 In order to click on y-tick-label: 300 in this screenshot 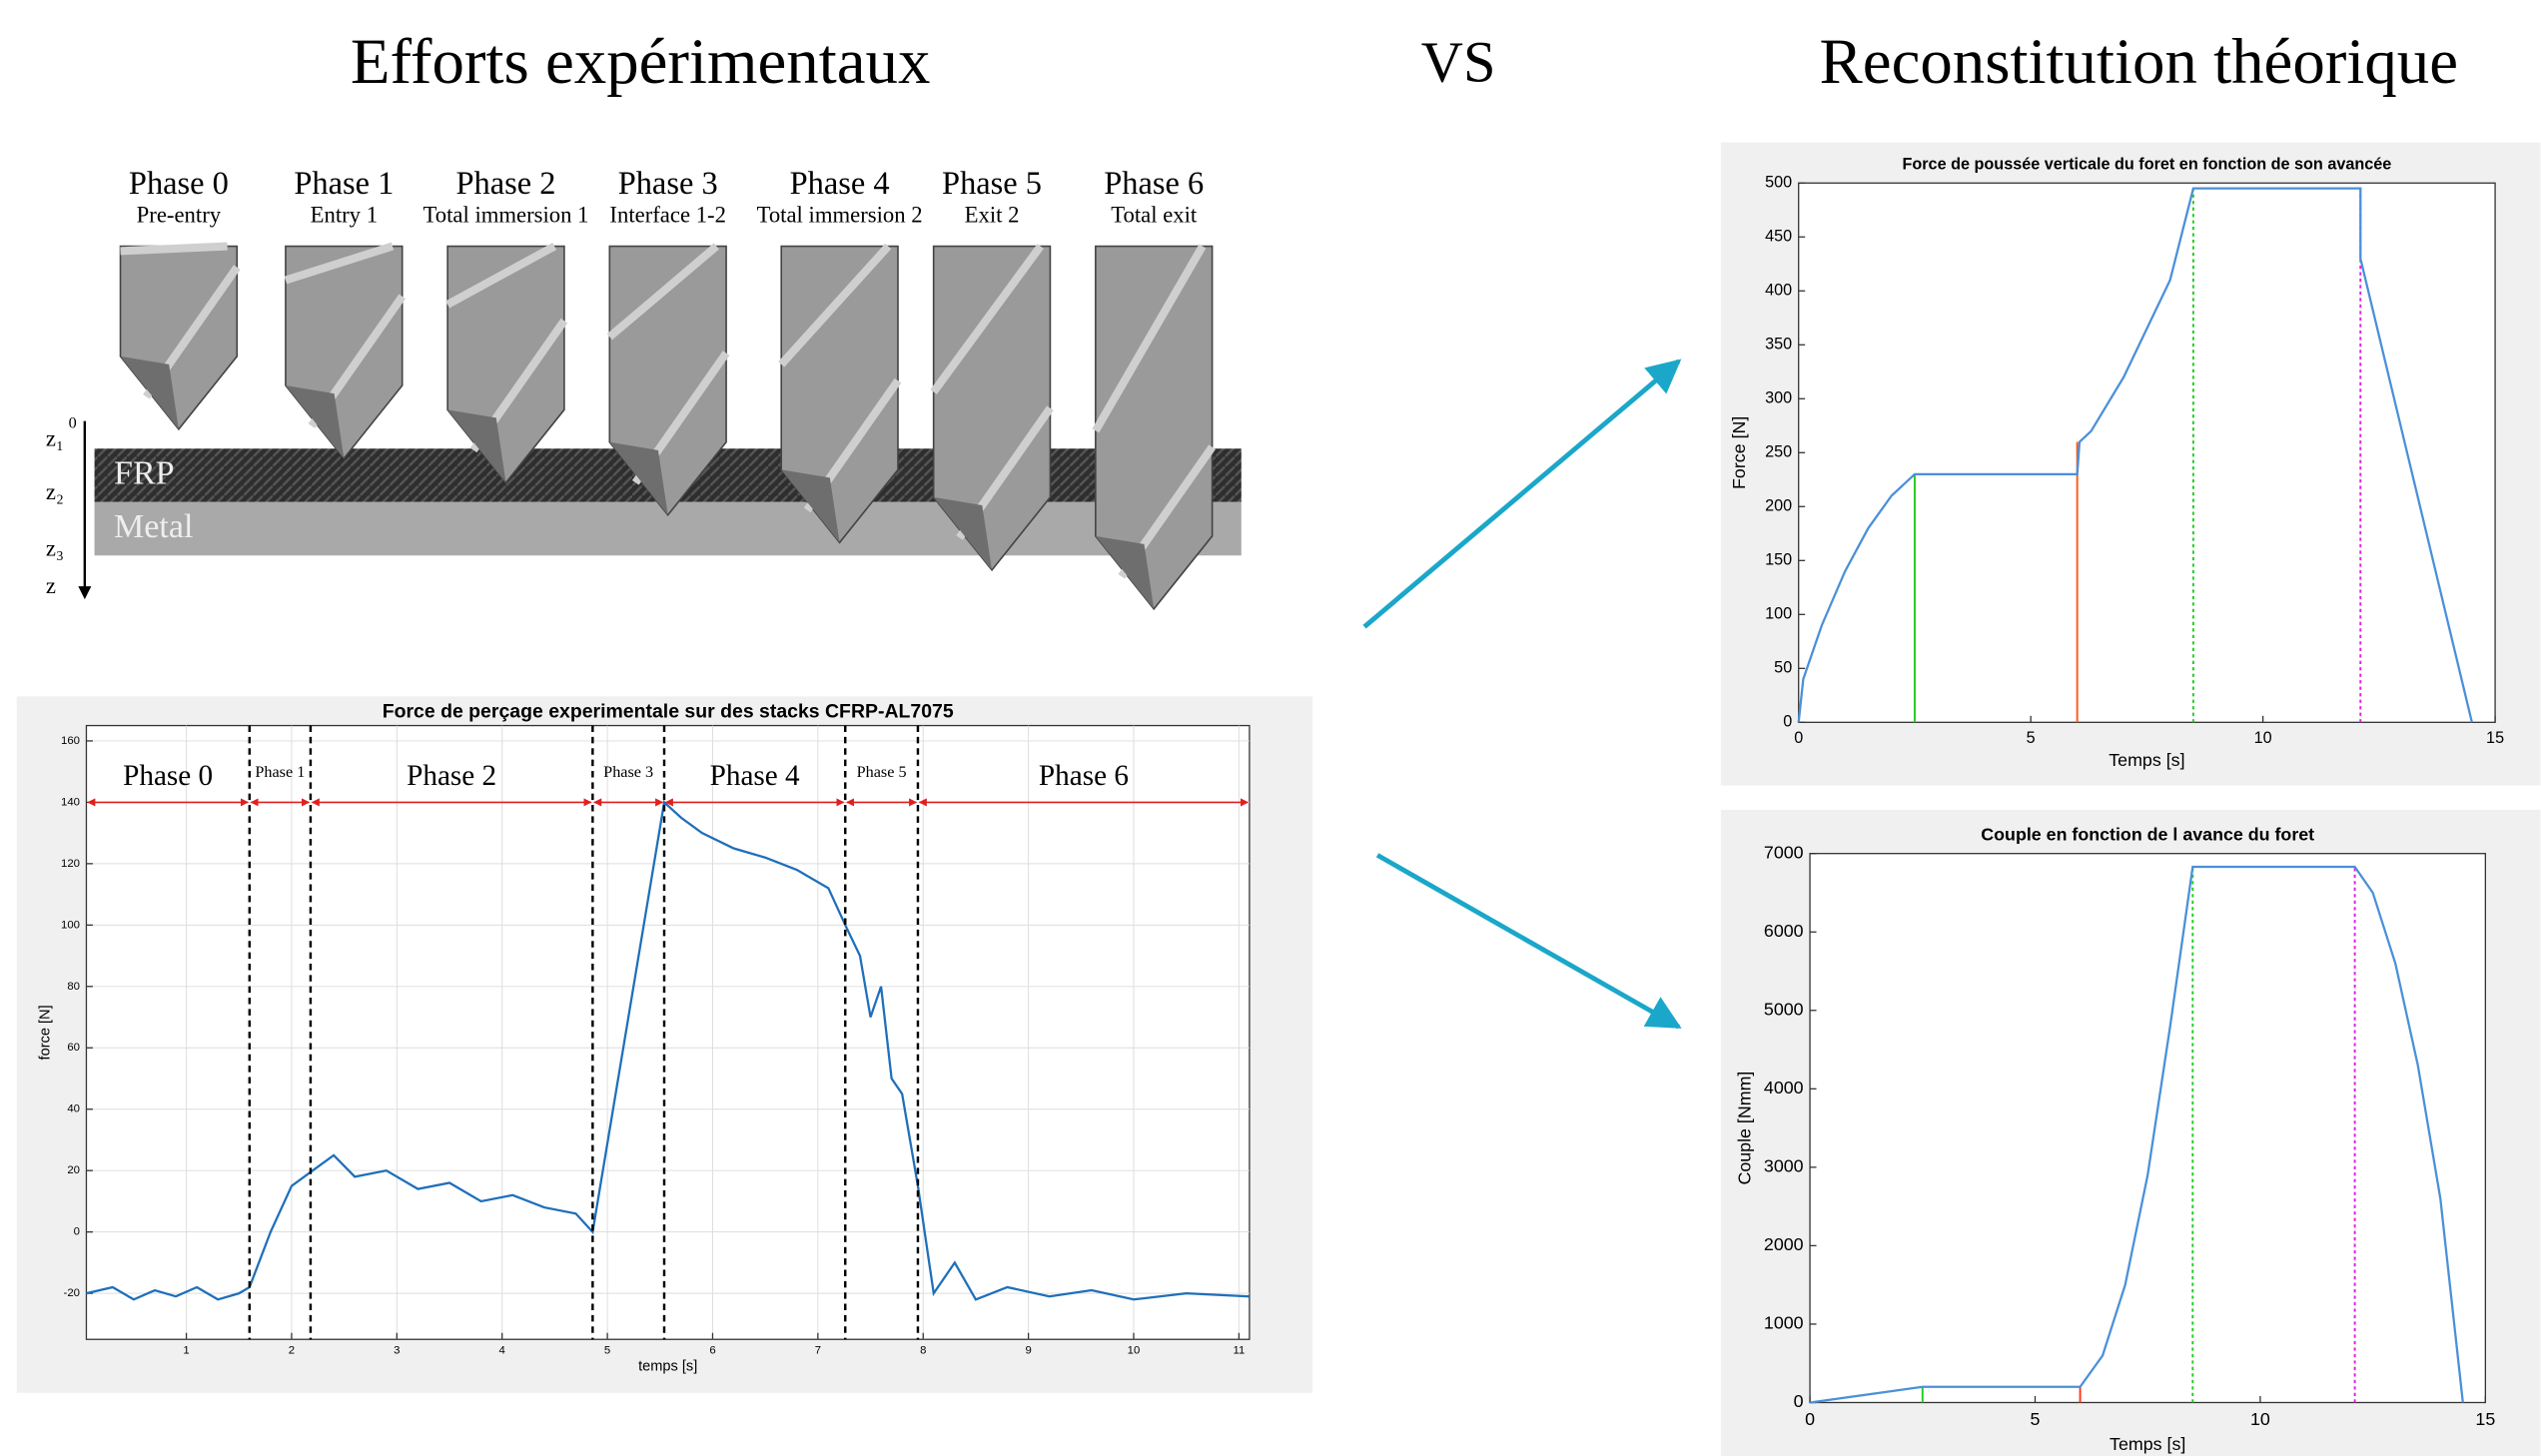, I will do `click(1779, 398)`.